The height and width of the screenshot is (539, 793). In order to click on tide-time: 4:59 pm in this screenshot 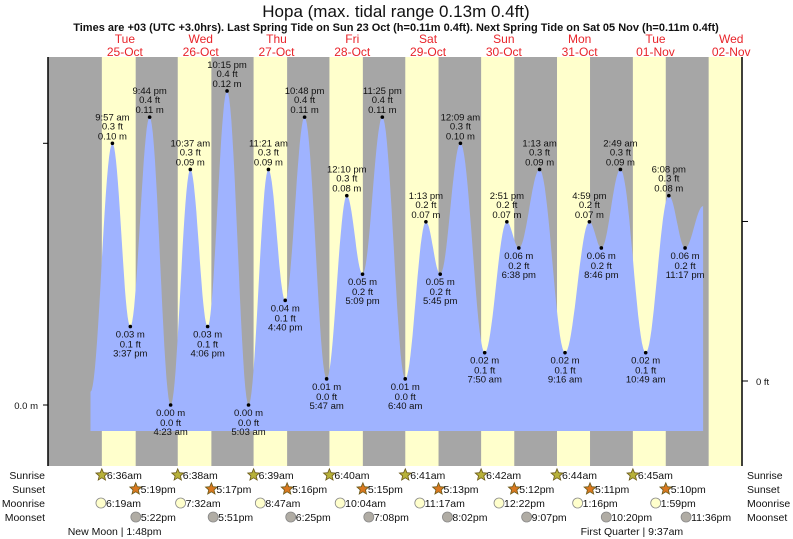, I will do `click(589, 196)`.